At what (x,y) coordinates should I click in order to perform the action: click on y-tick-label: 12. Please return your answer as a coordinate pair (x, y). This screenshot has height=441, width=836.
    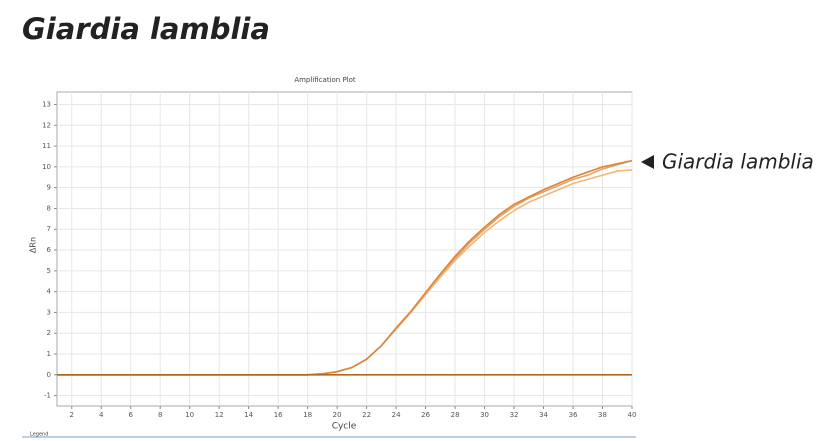
    Looking at the image, I should click on (46, 125).